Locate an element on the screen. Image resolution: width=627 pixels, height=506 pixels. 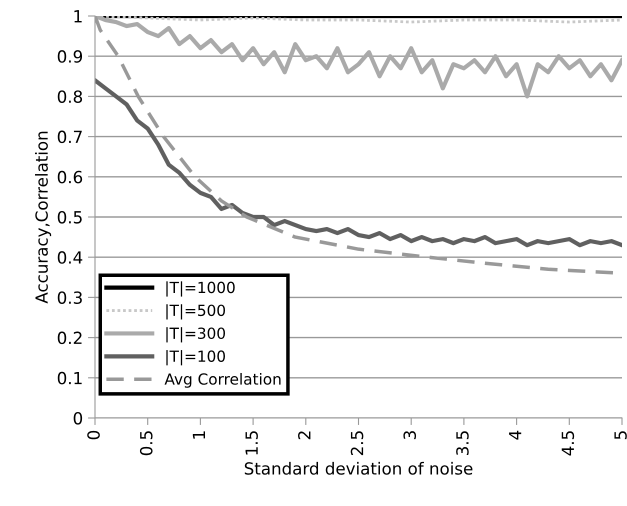
x-tick-label: 3.5 is located at coordinates (462, 443).